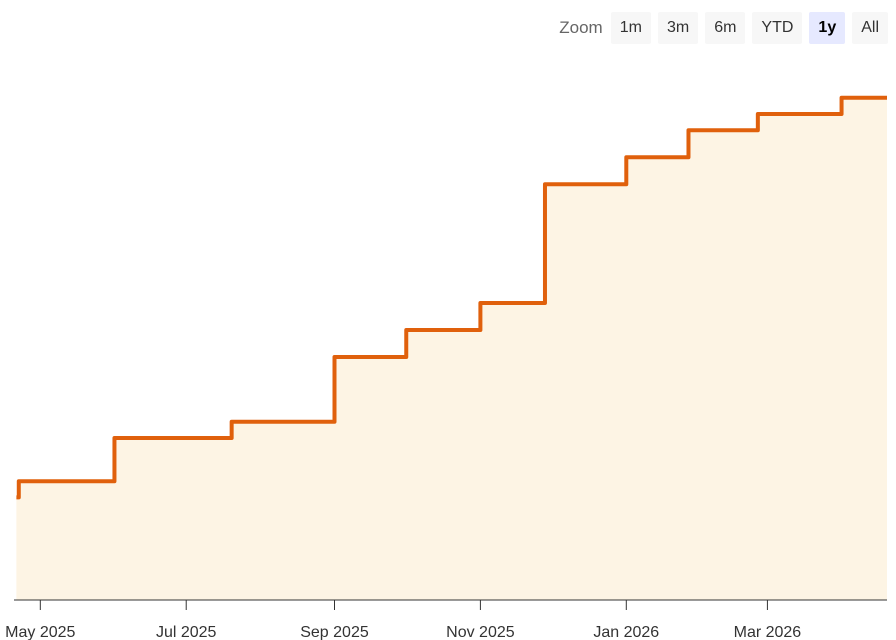 The image size is (896, 640). What do you see at coordinates (40, 632) in the screenshot?
I see `x-tick-label: May 2025` at bounding box center [40, 632].